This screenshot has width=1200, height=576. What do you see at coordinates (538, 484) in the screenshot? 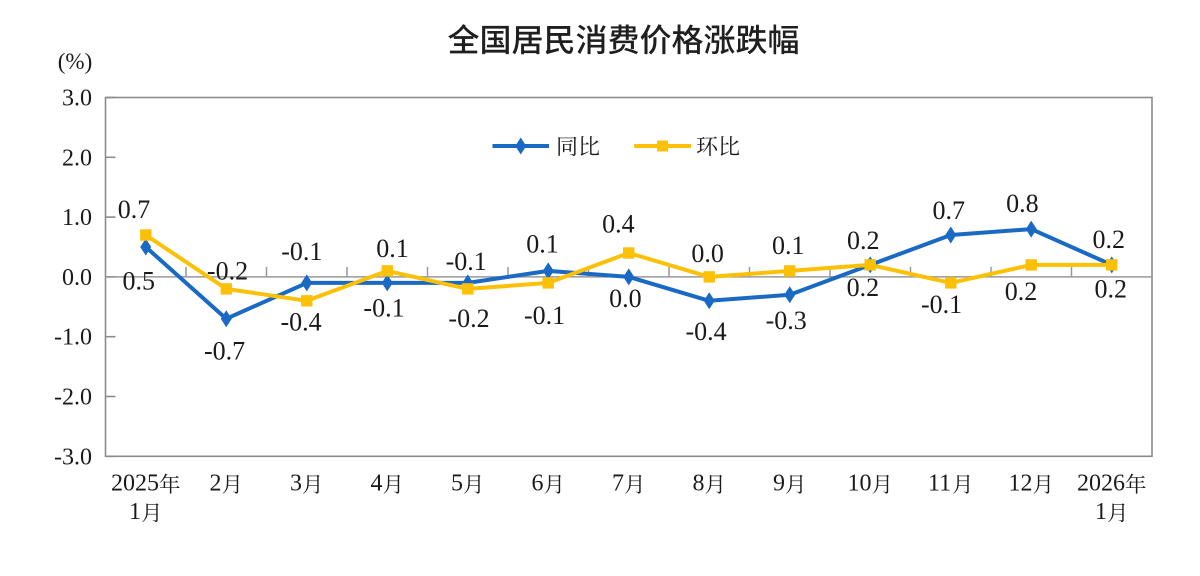
I see `svg-text: 6` at bounding box center [538, 484].